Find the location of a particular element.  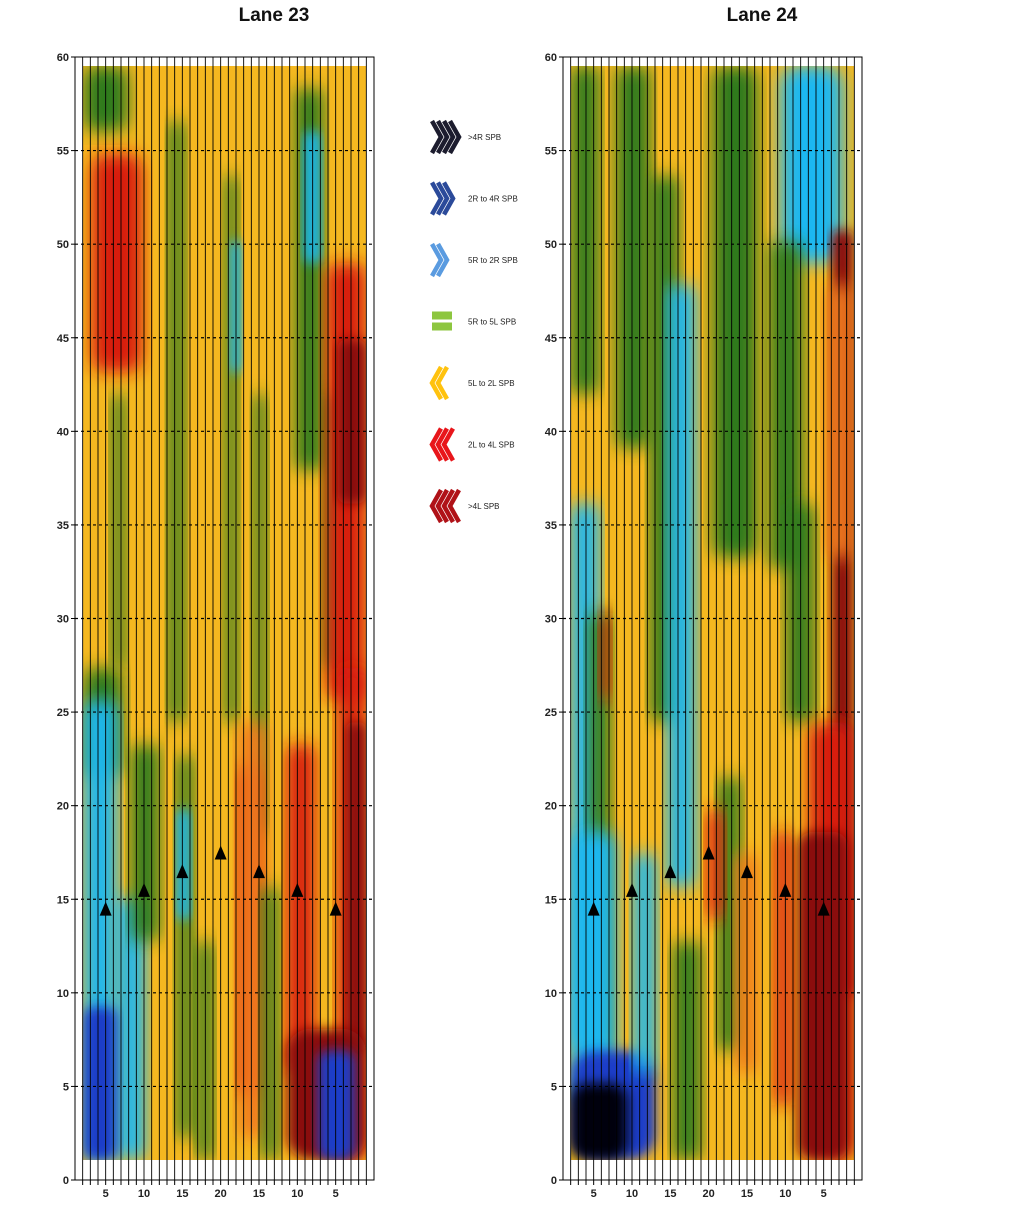

triple-chevron-right-icon is located at coordinates (446, 137).